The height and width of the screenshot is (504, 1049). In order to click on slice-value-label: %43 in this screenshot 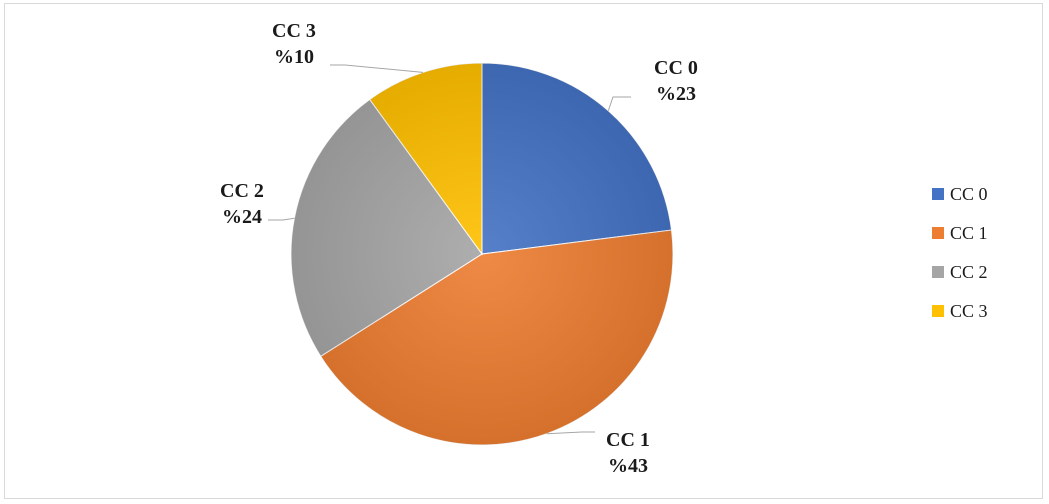, I will do `click(628, 466)`.